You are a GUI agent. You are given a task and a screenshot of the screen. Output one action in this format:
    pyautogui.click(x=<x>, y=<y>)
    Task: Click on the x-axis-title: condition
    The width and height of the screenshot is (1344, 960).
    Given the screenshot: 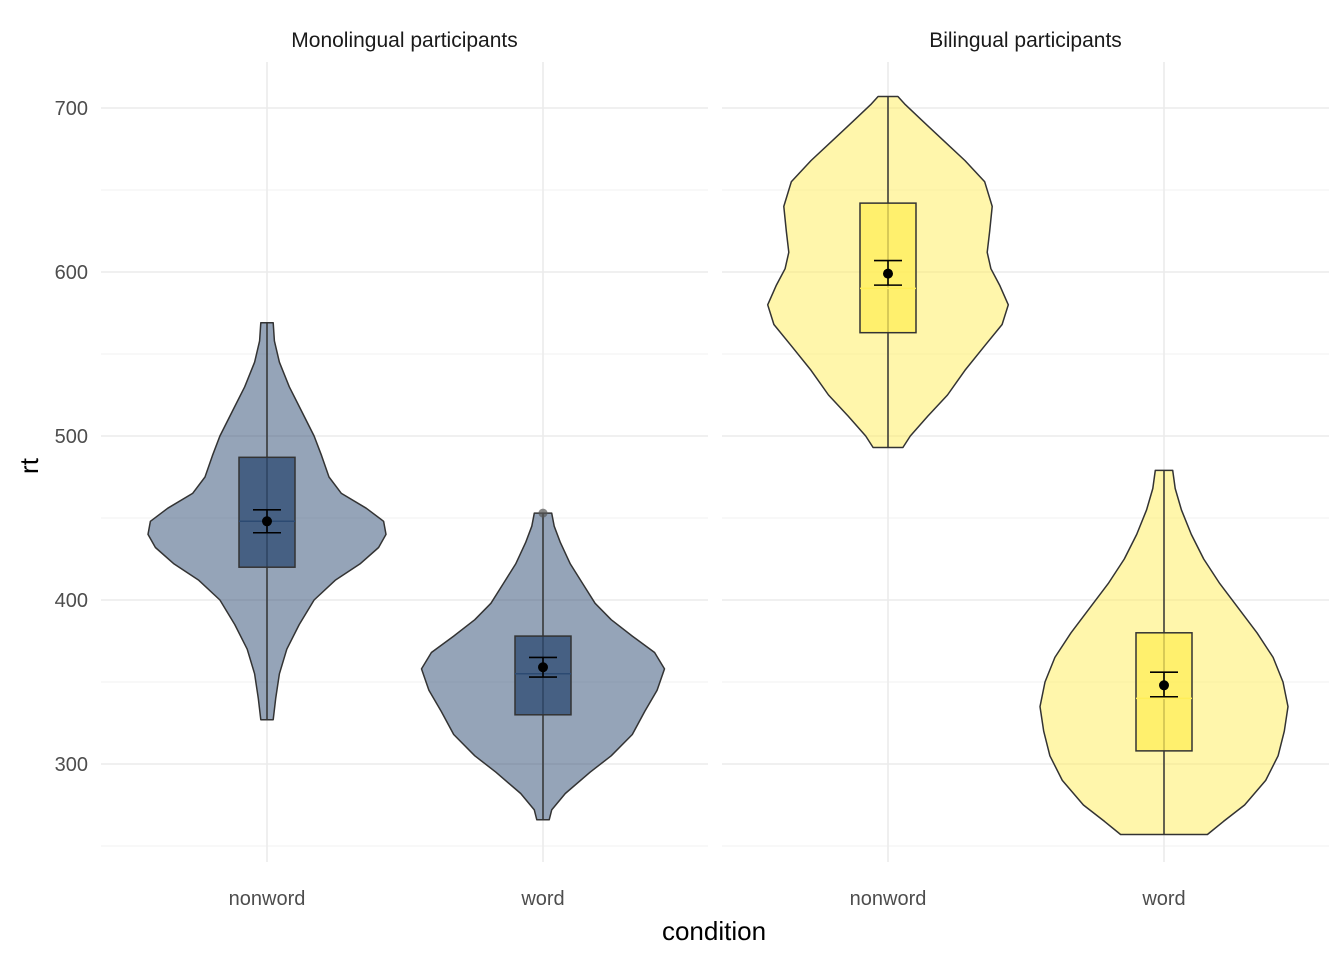 What is the action you would take?
    pyautogui.click(x=714, y=931)
    